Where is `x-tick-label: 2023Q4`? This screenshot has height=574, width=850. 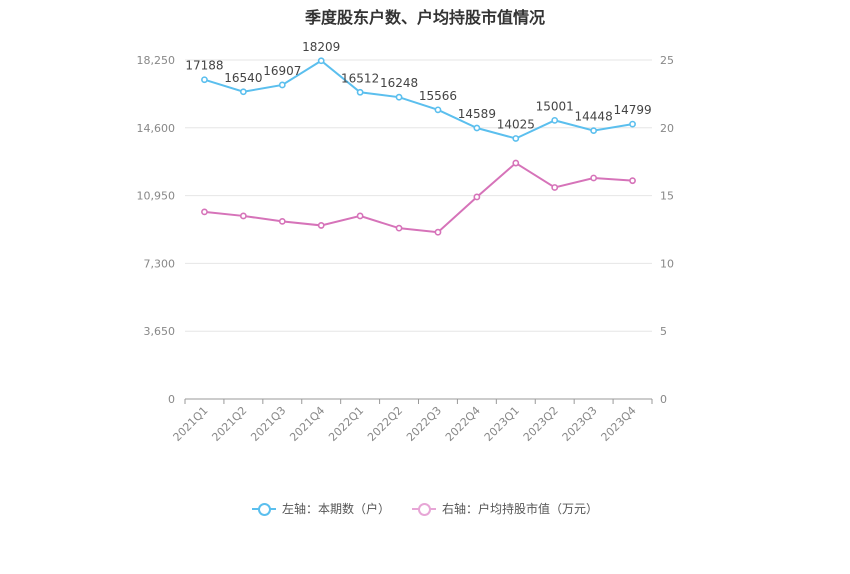 x-tick-label: 2023Q4 is located at coordinates (619, 424).